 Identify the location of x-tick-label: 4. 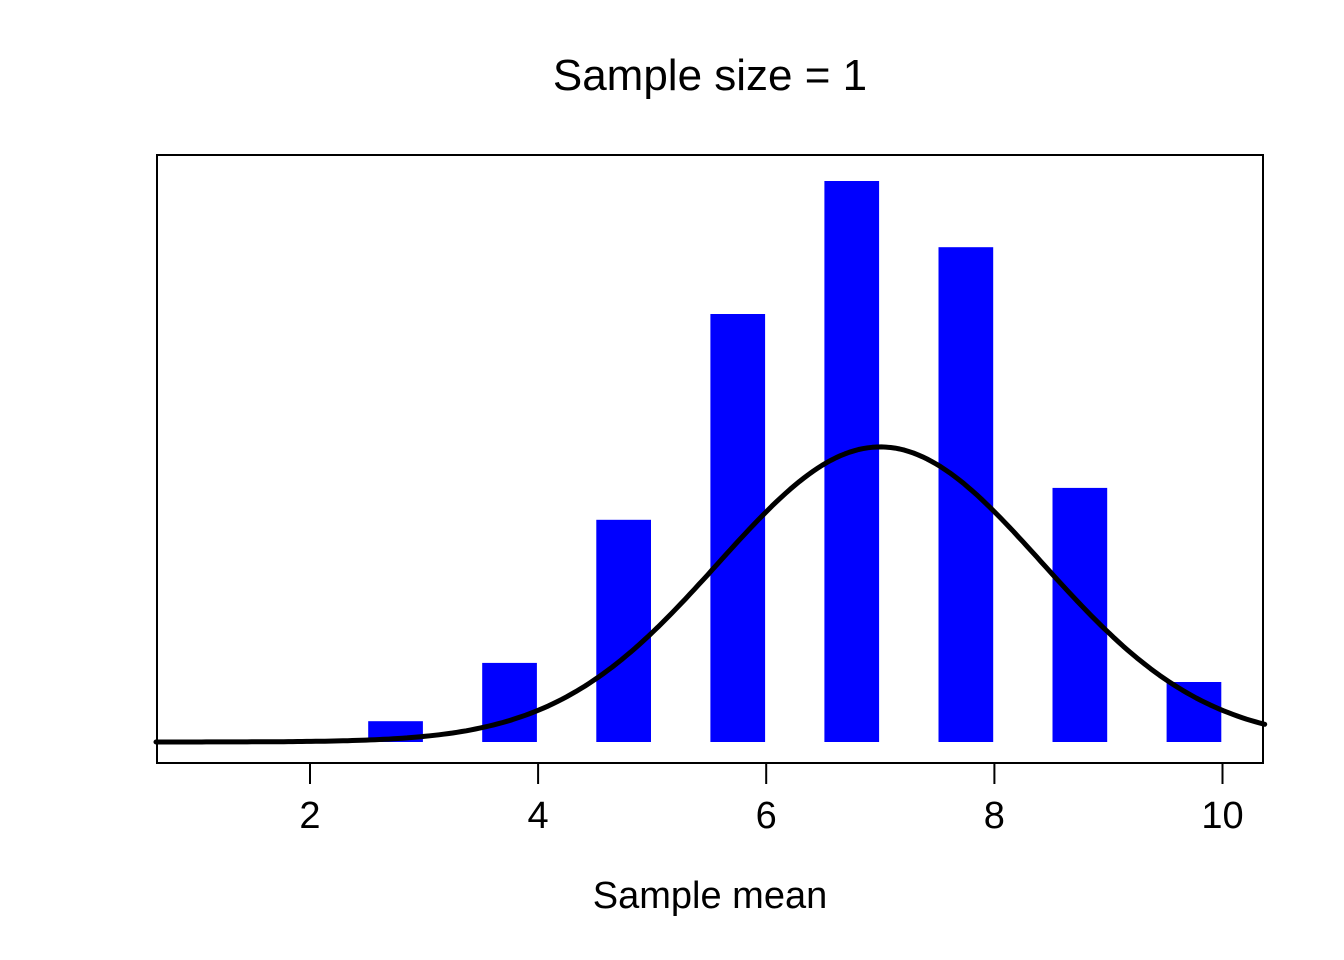
(538, 816).